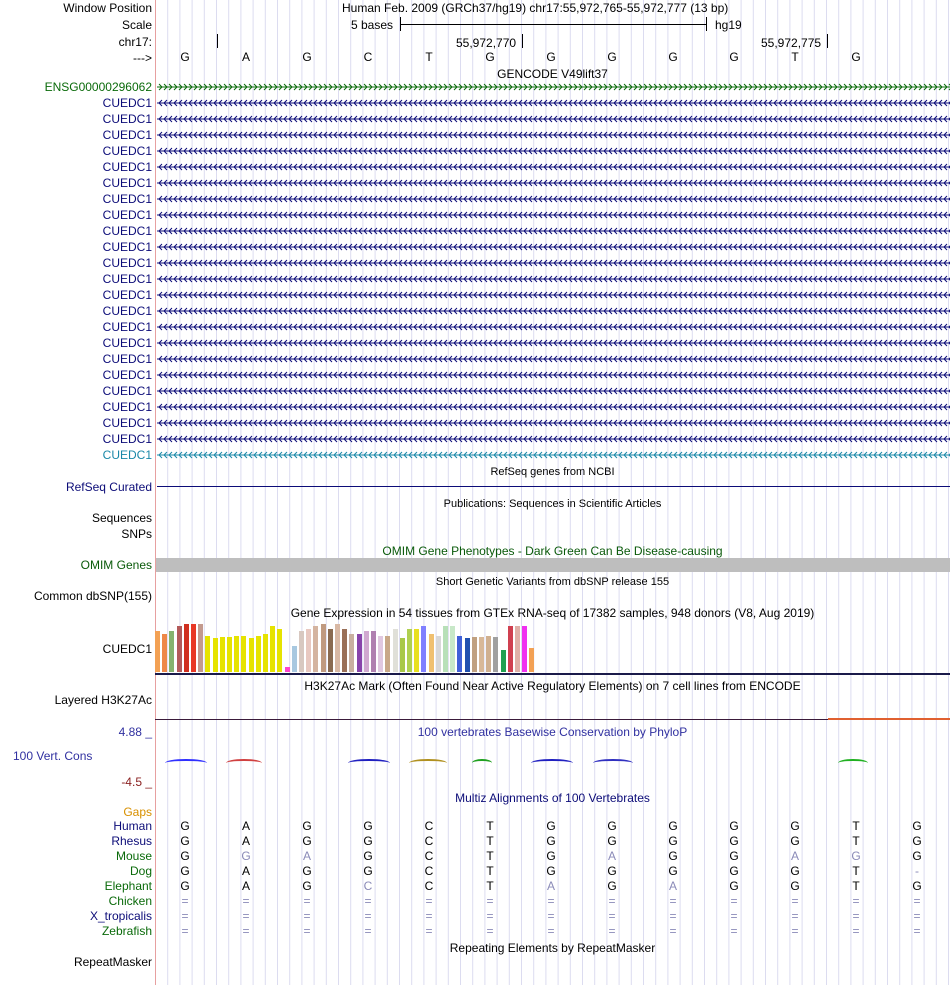  Describe the element at coordinates (133, 856) in the screenshot. I see `species-label: Mouse` at that location.